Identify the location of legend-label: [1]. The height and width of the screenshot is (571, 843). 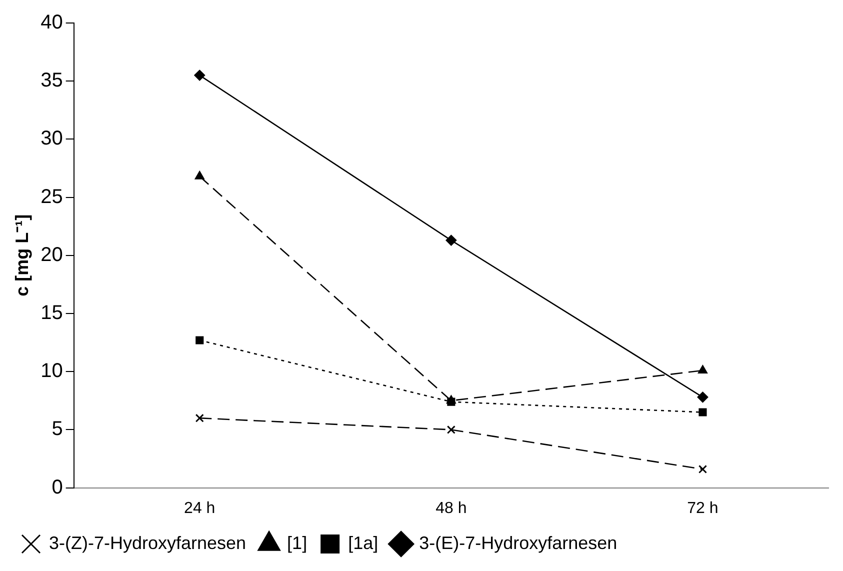
(297, 542).